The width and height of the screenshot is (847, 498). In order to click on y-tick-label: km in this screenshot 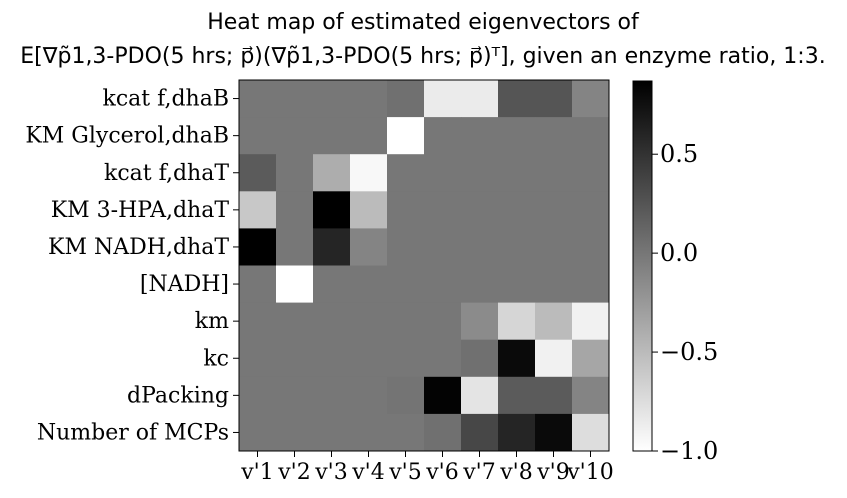, I will do `click(212, 321)`.